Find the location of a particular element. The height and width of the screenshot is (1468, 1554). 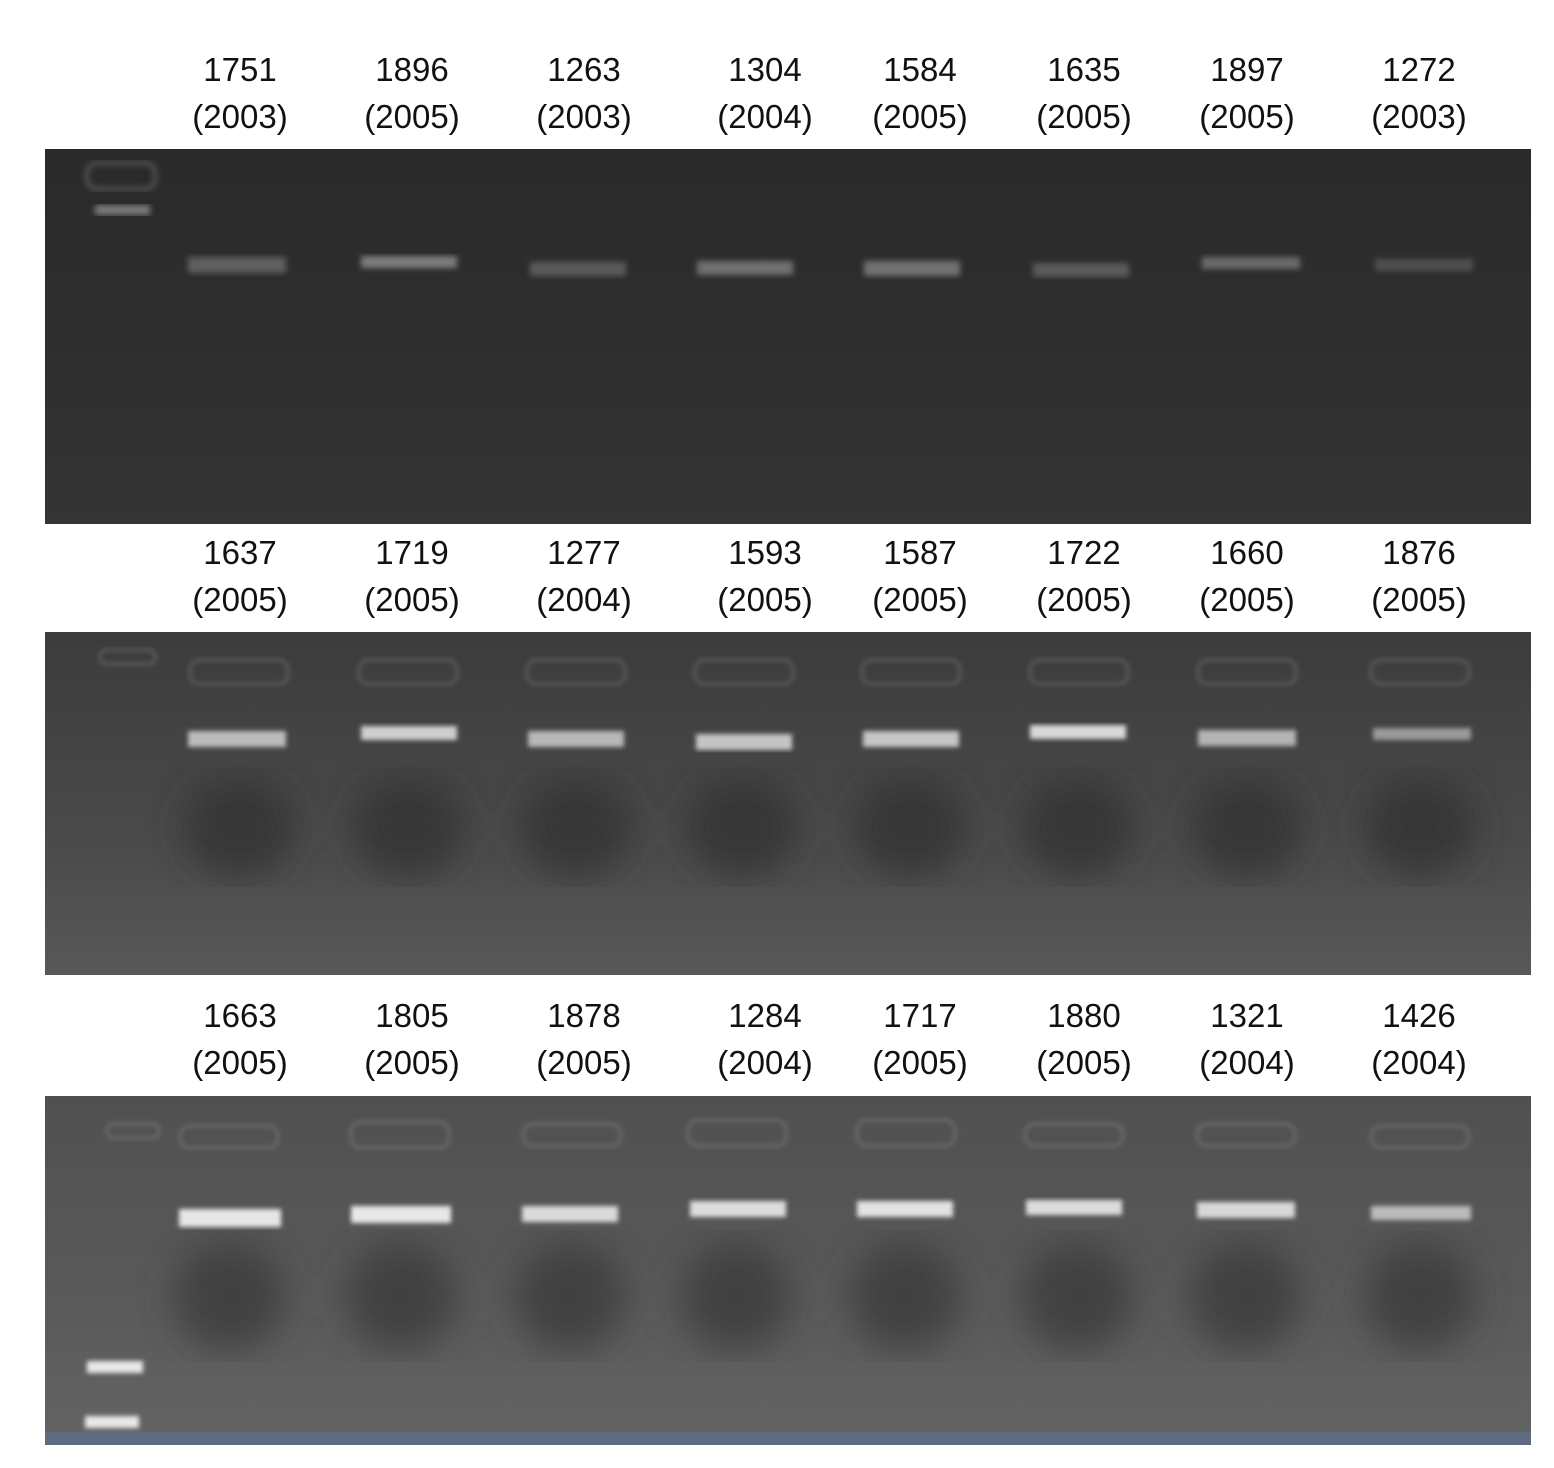

lane-label: 1660 (2005) is located at coordinates (1247, 576).